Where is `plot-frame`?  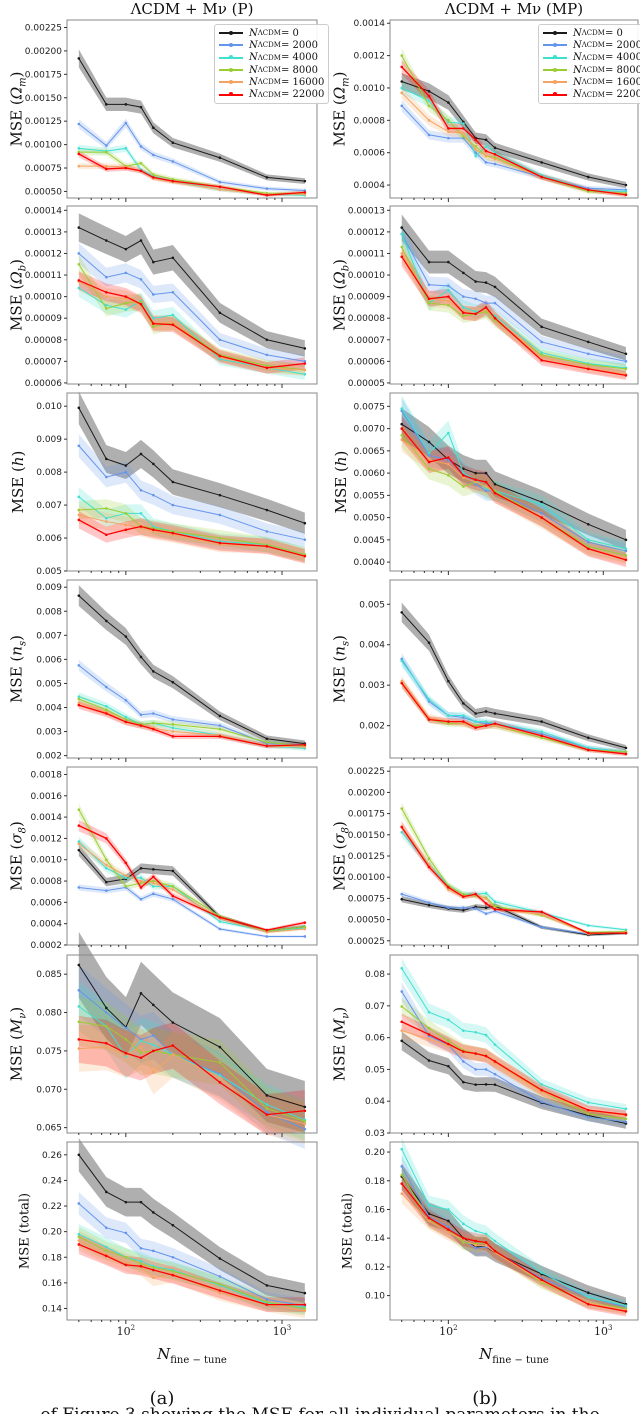 plot-frame is located at coordinates (514, 1231).